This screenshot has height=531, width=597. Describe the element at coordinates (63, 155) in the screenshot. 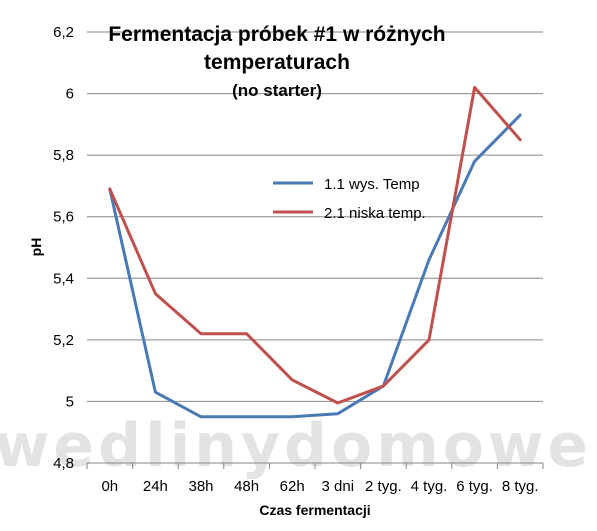

I see `y-tick-label: 5,8` at that location.